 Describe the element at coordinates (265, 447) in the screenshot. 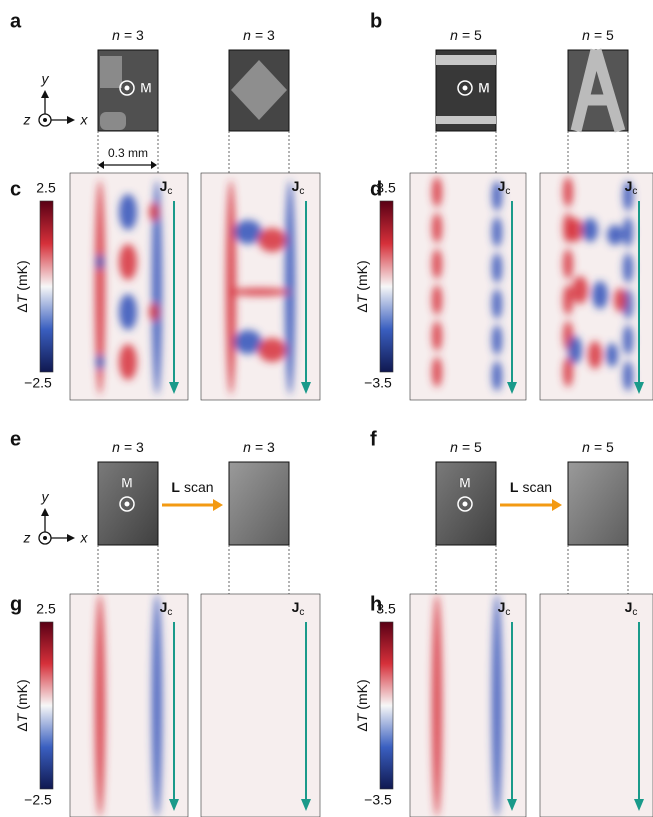

I see `value: = 3` at that location.